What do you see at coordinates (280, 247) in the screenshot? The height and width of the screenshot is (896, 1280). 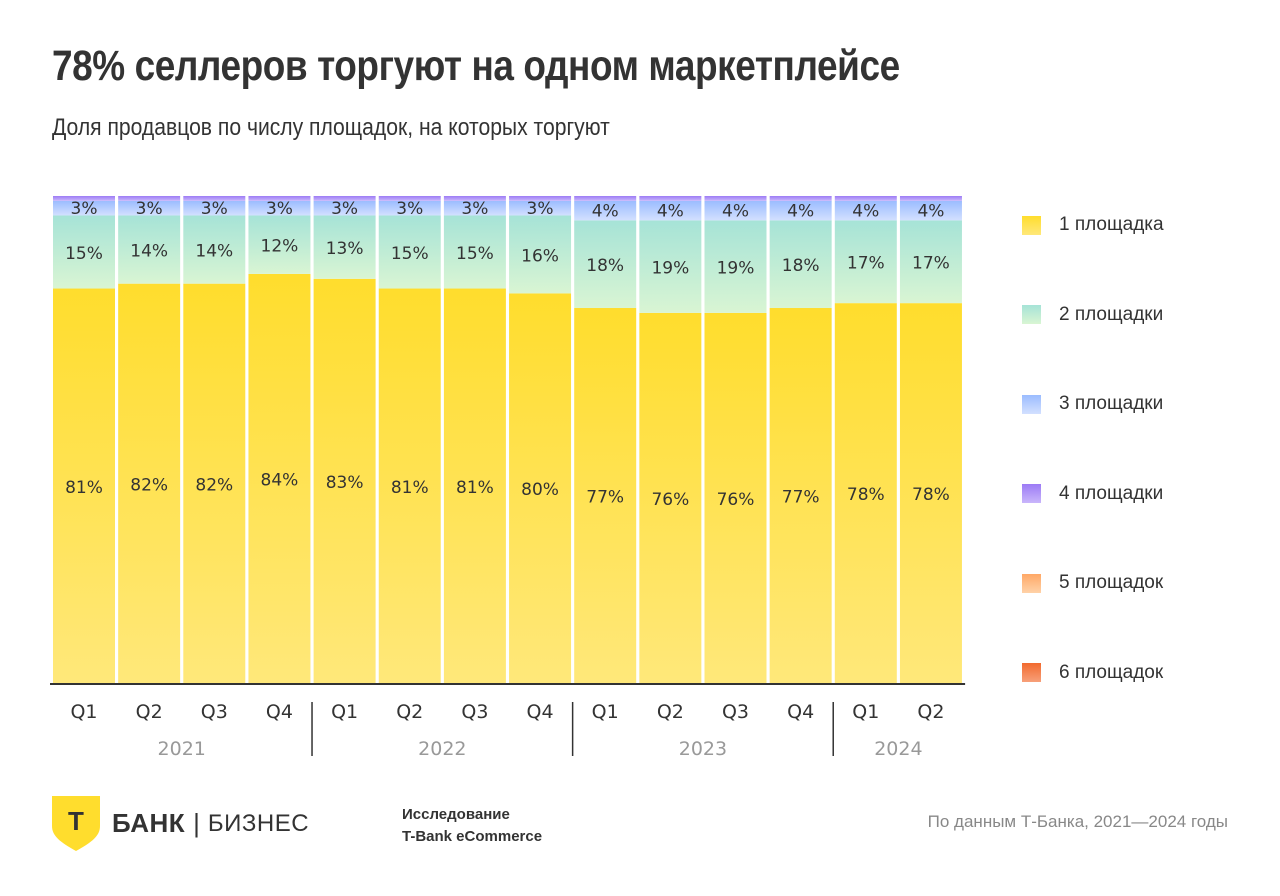 I see `data-label: 12%` at bounding box center [280, 247].